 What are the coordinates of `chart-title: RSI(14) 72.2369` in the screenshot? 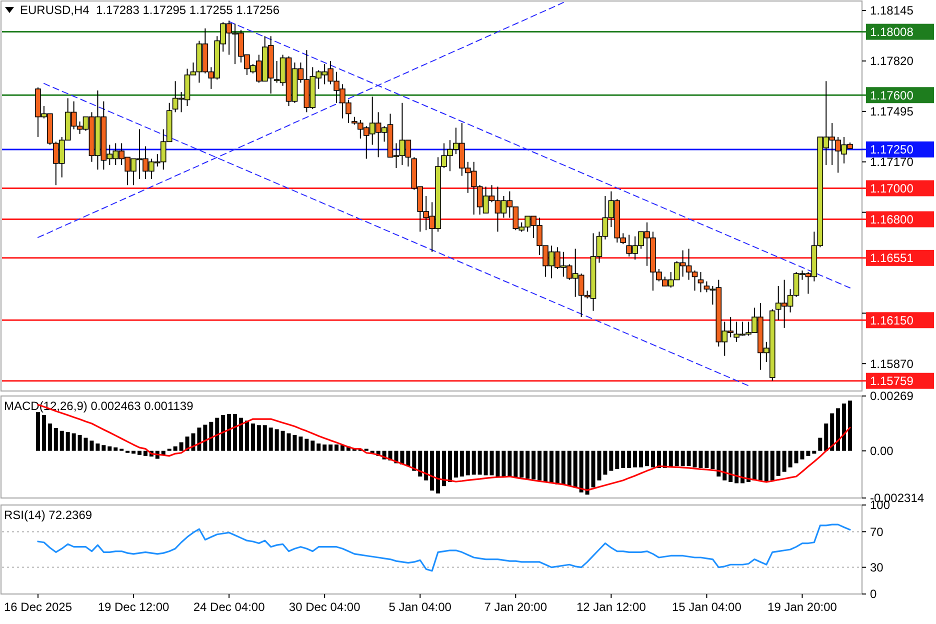 It's located at (48, 515).